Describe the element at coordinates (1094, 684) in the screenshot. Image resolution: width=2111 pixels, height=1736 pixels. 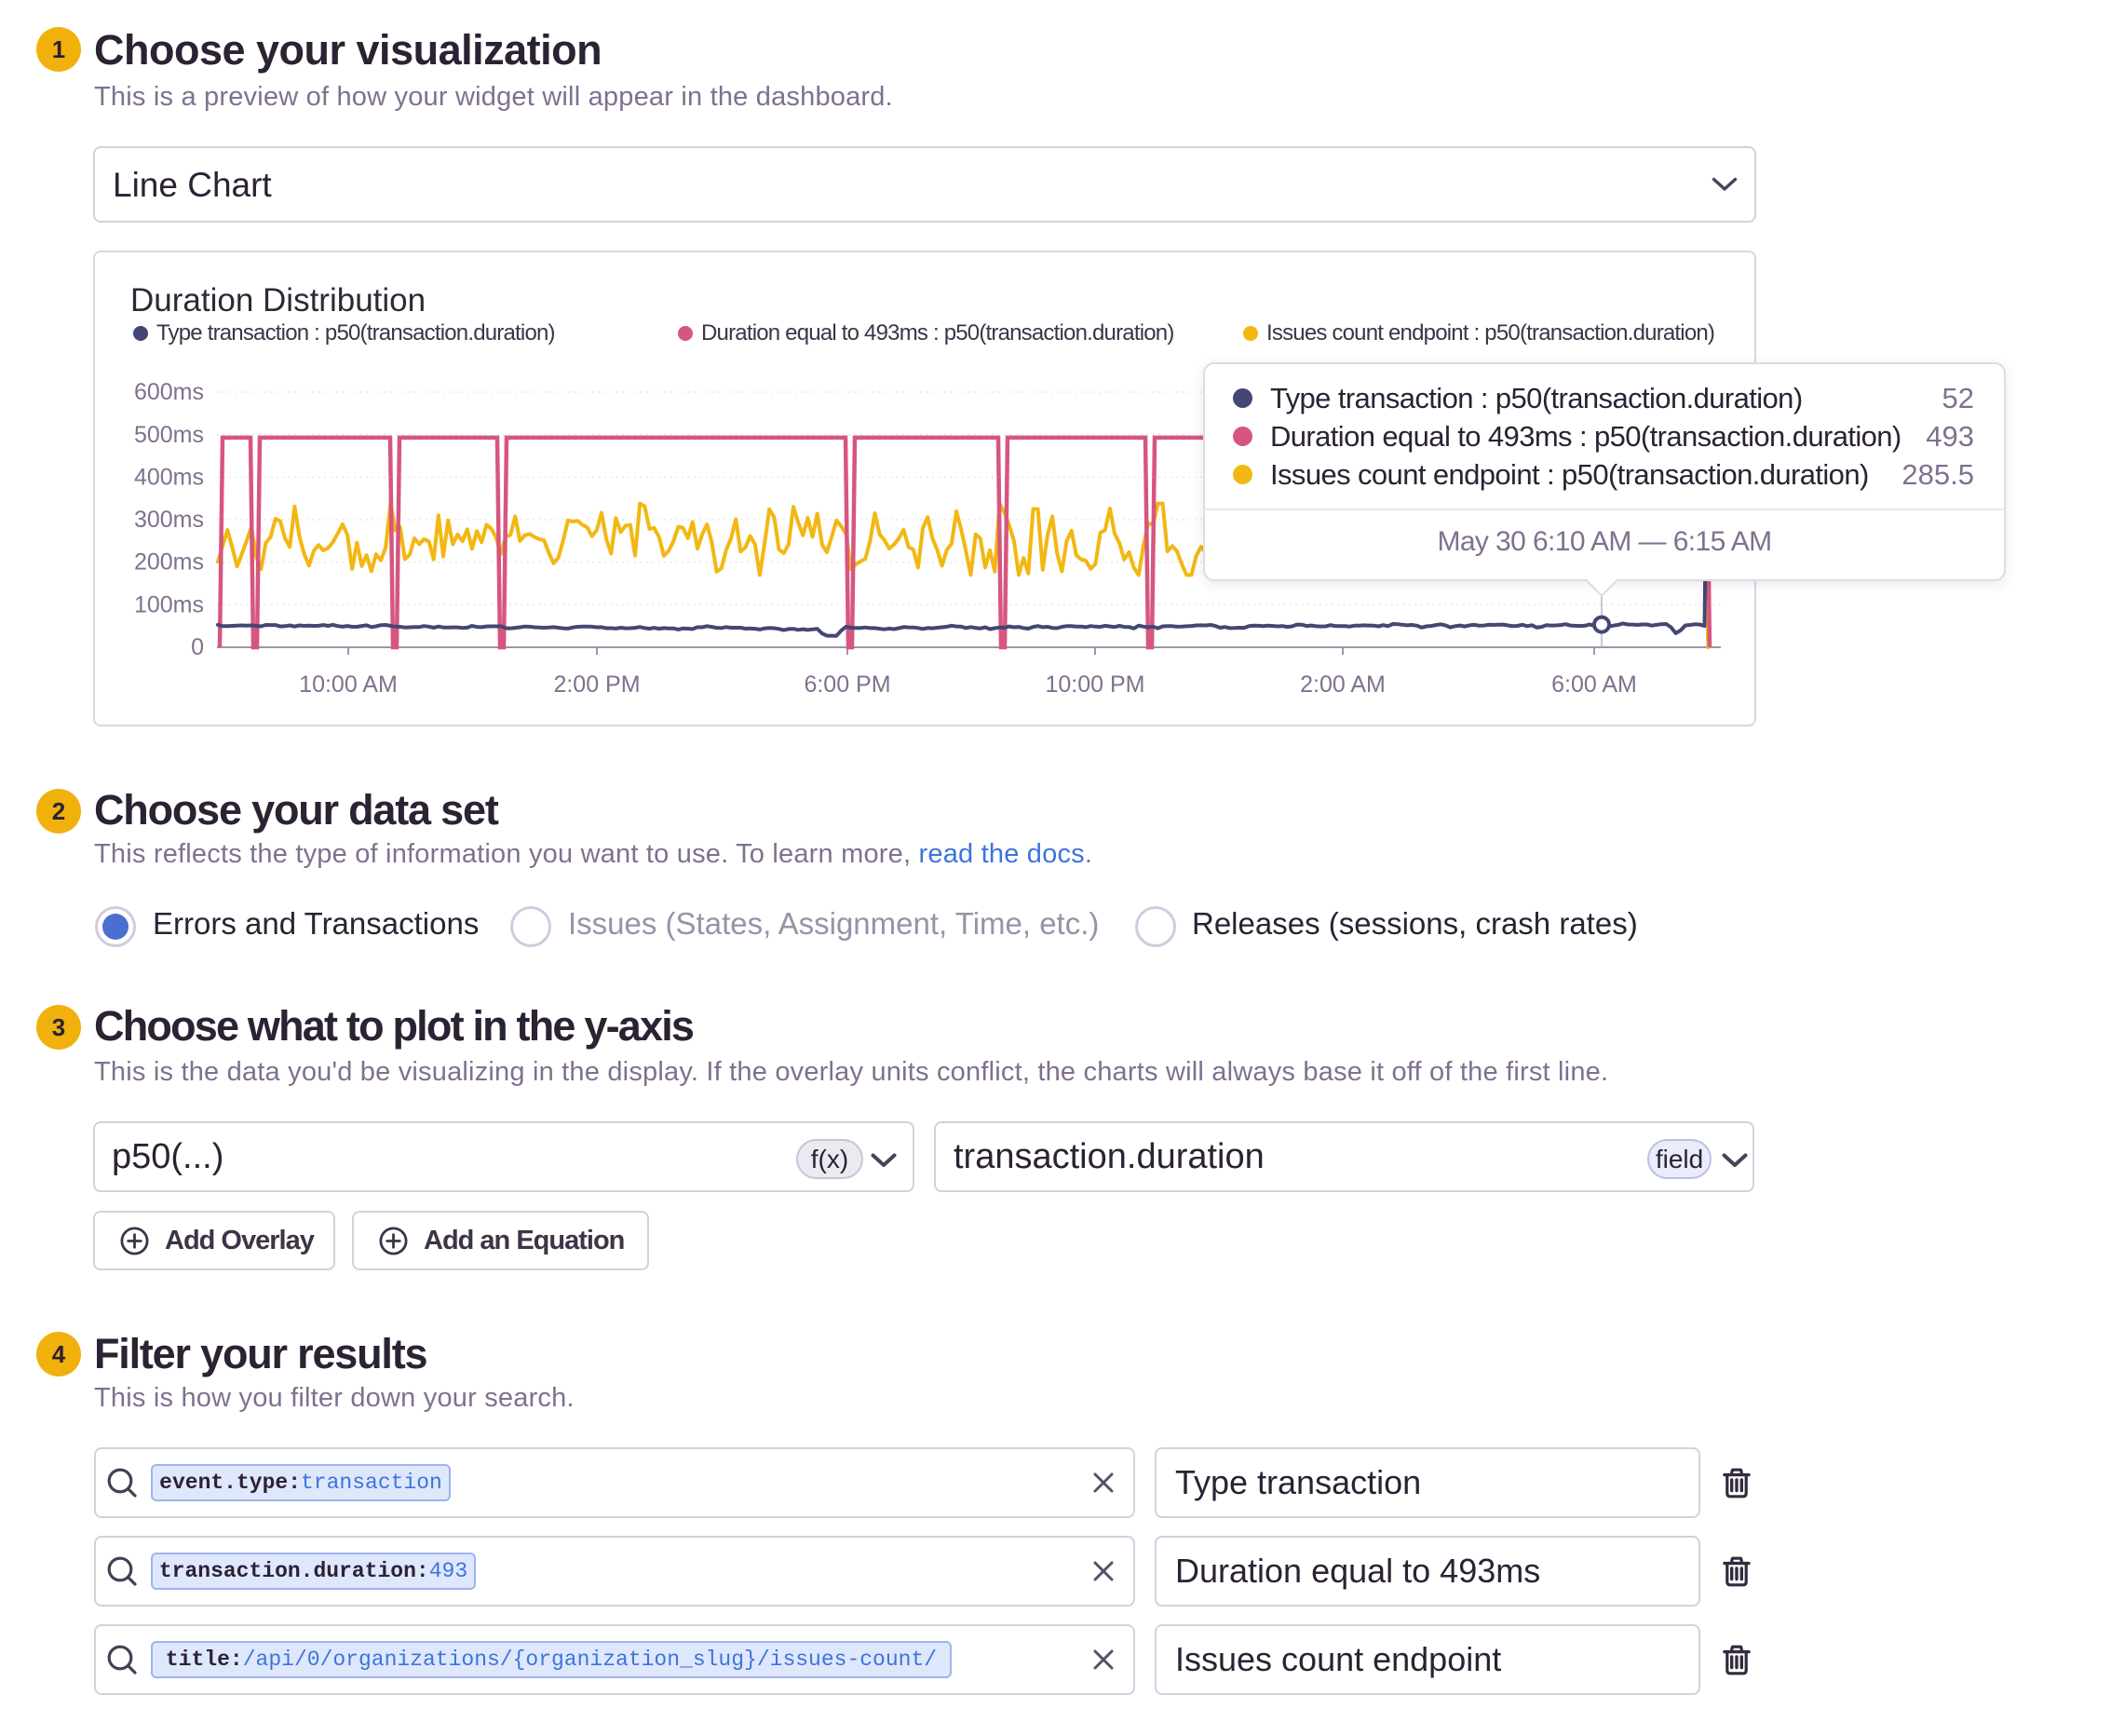
I see `svg-text: 10:00 PM` at that location.